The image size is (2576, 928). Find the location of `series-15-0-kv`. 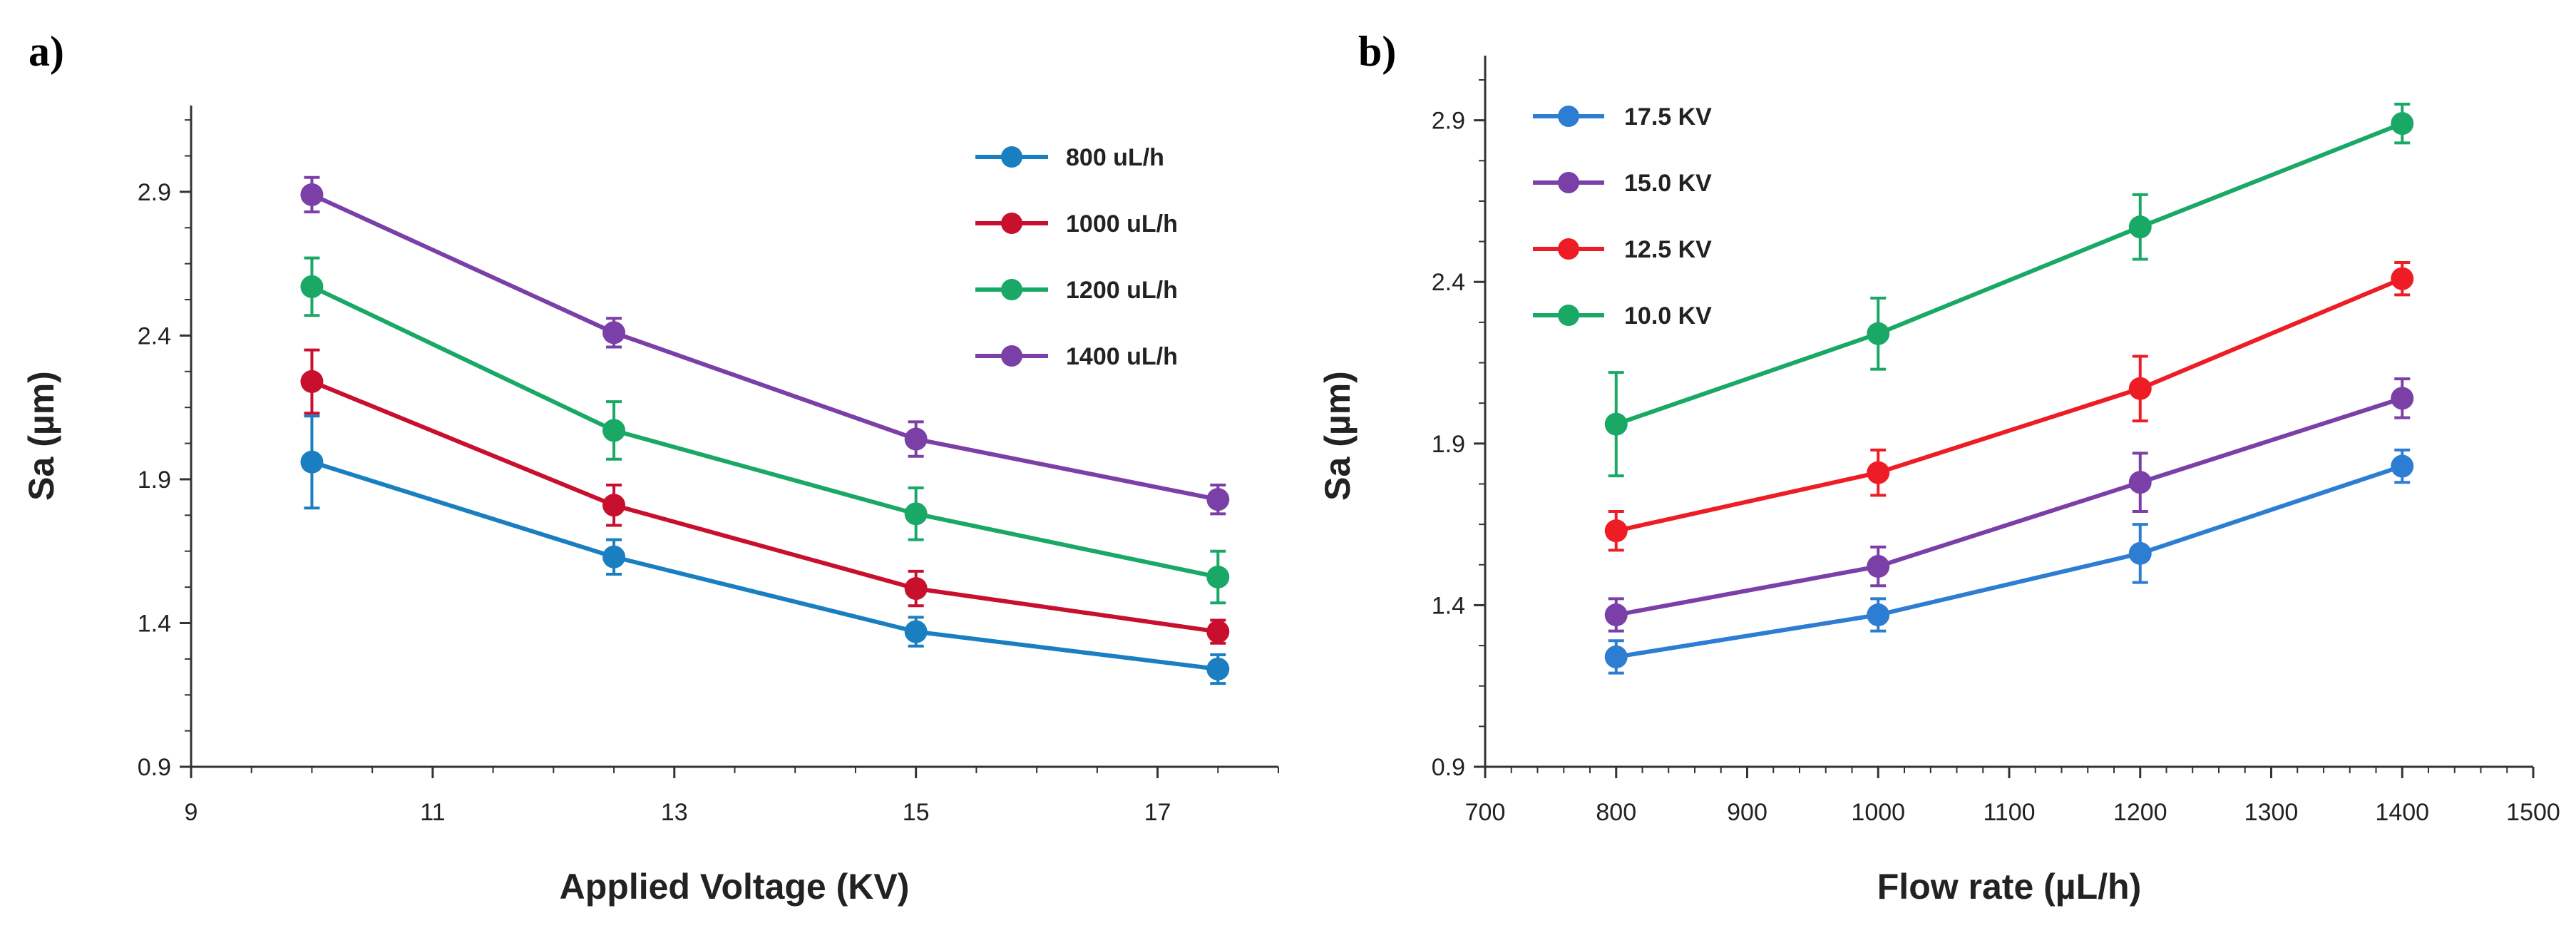

series-15-0-kv is located at coordinates (2009, 505).